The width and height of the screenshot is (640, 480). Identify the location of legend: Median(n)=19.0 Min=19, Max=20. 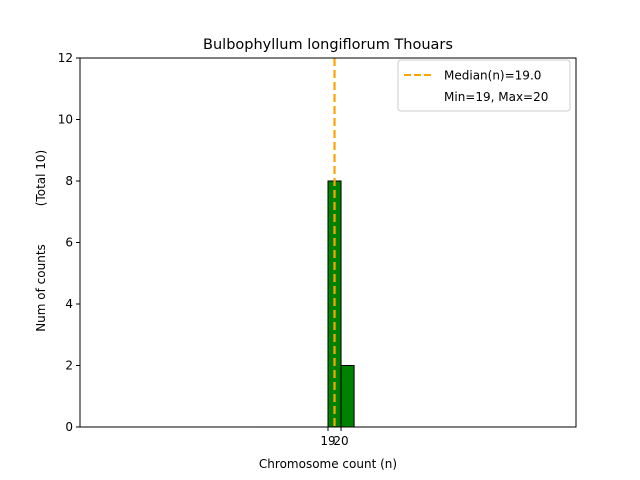
(484, 85).